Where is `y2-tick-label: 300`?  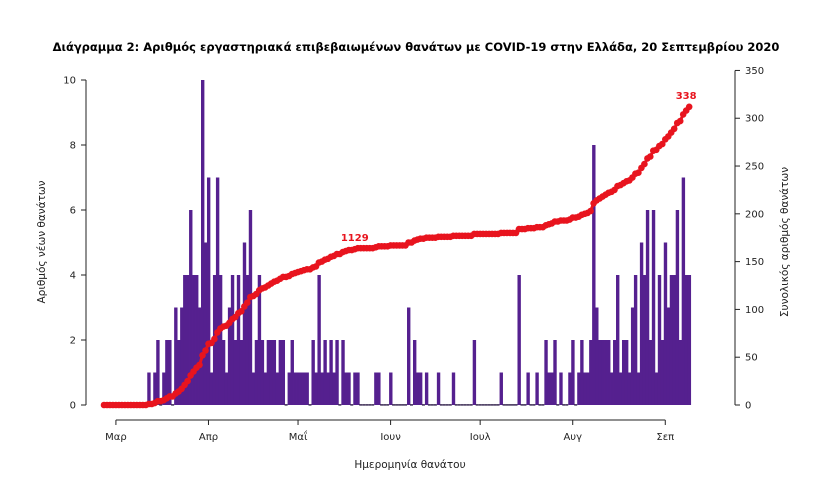
y2-tick-label: 300 is located at coordinates (754, 119).